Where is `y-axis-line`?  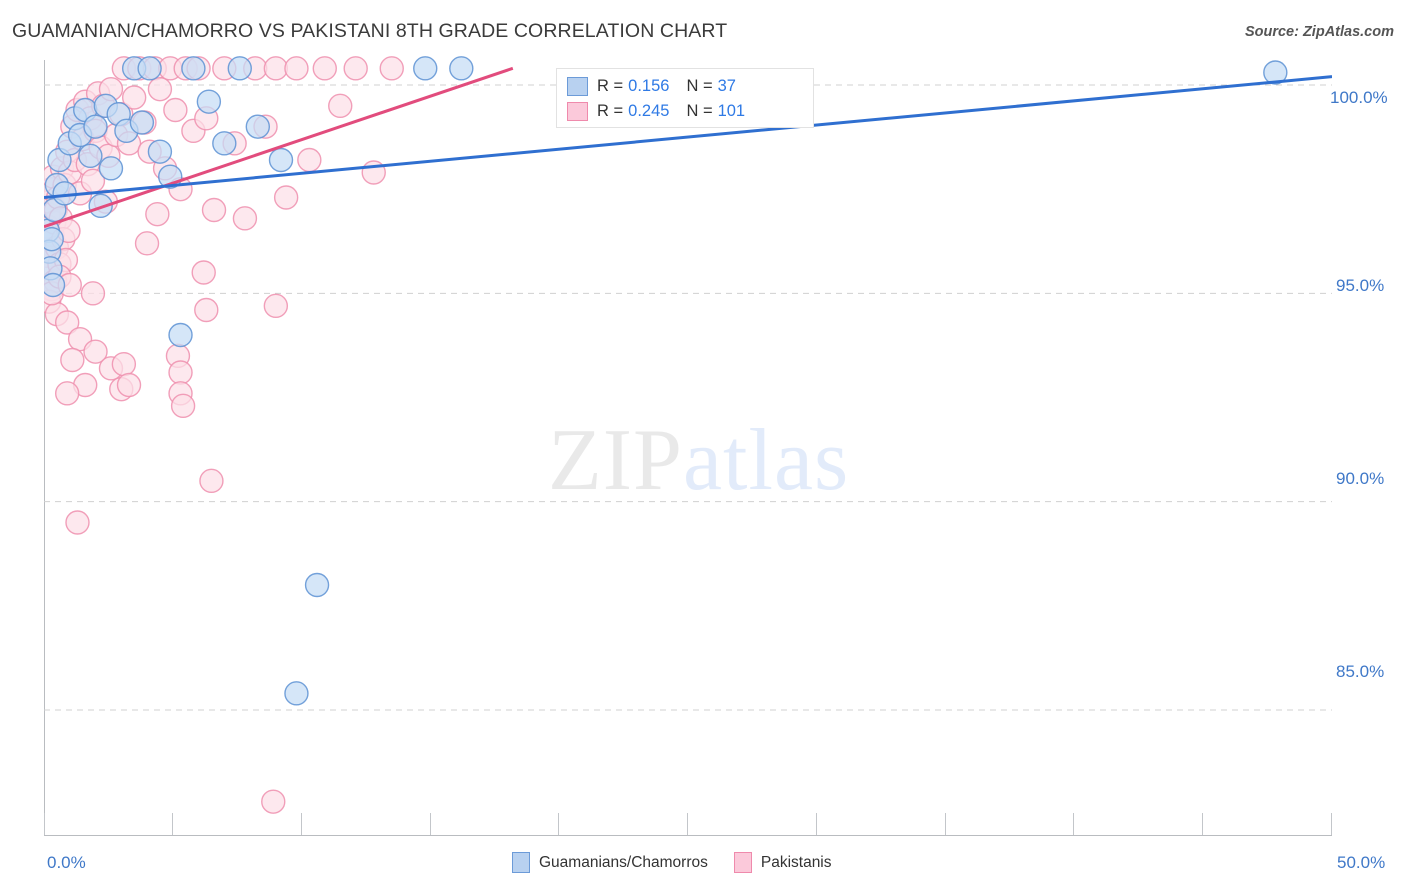
y-axis-line is located at coordinates (44, 447).